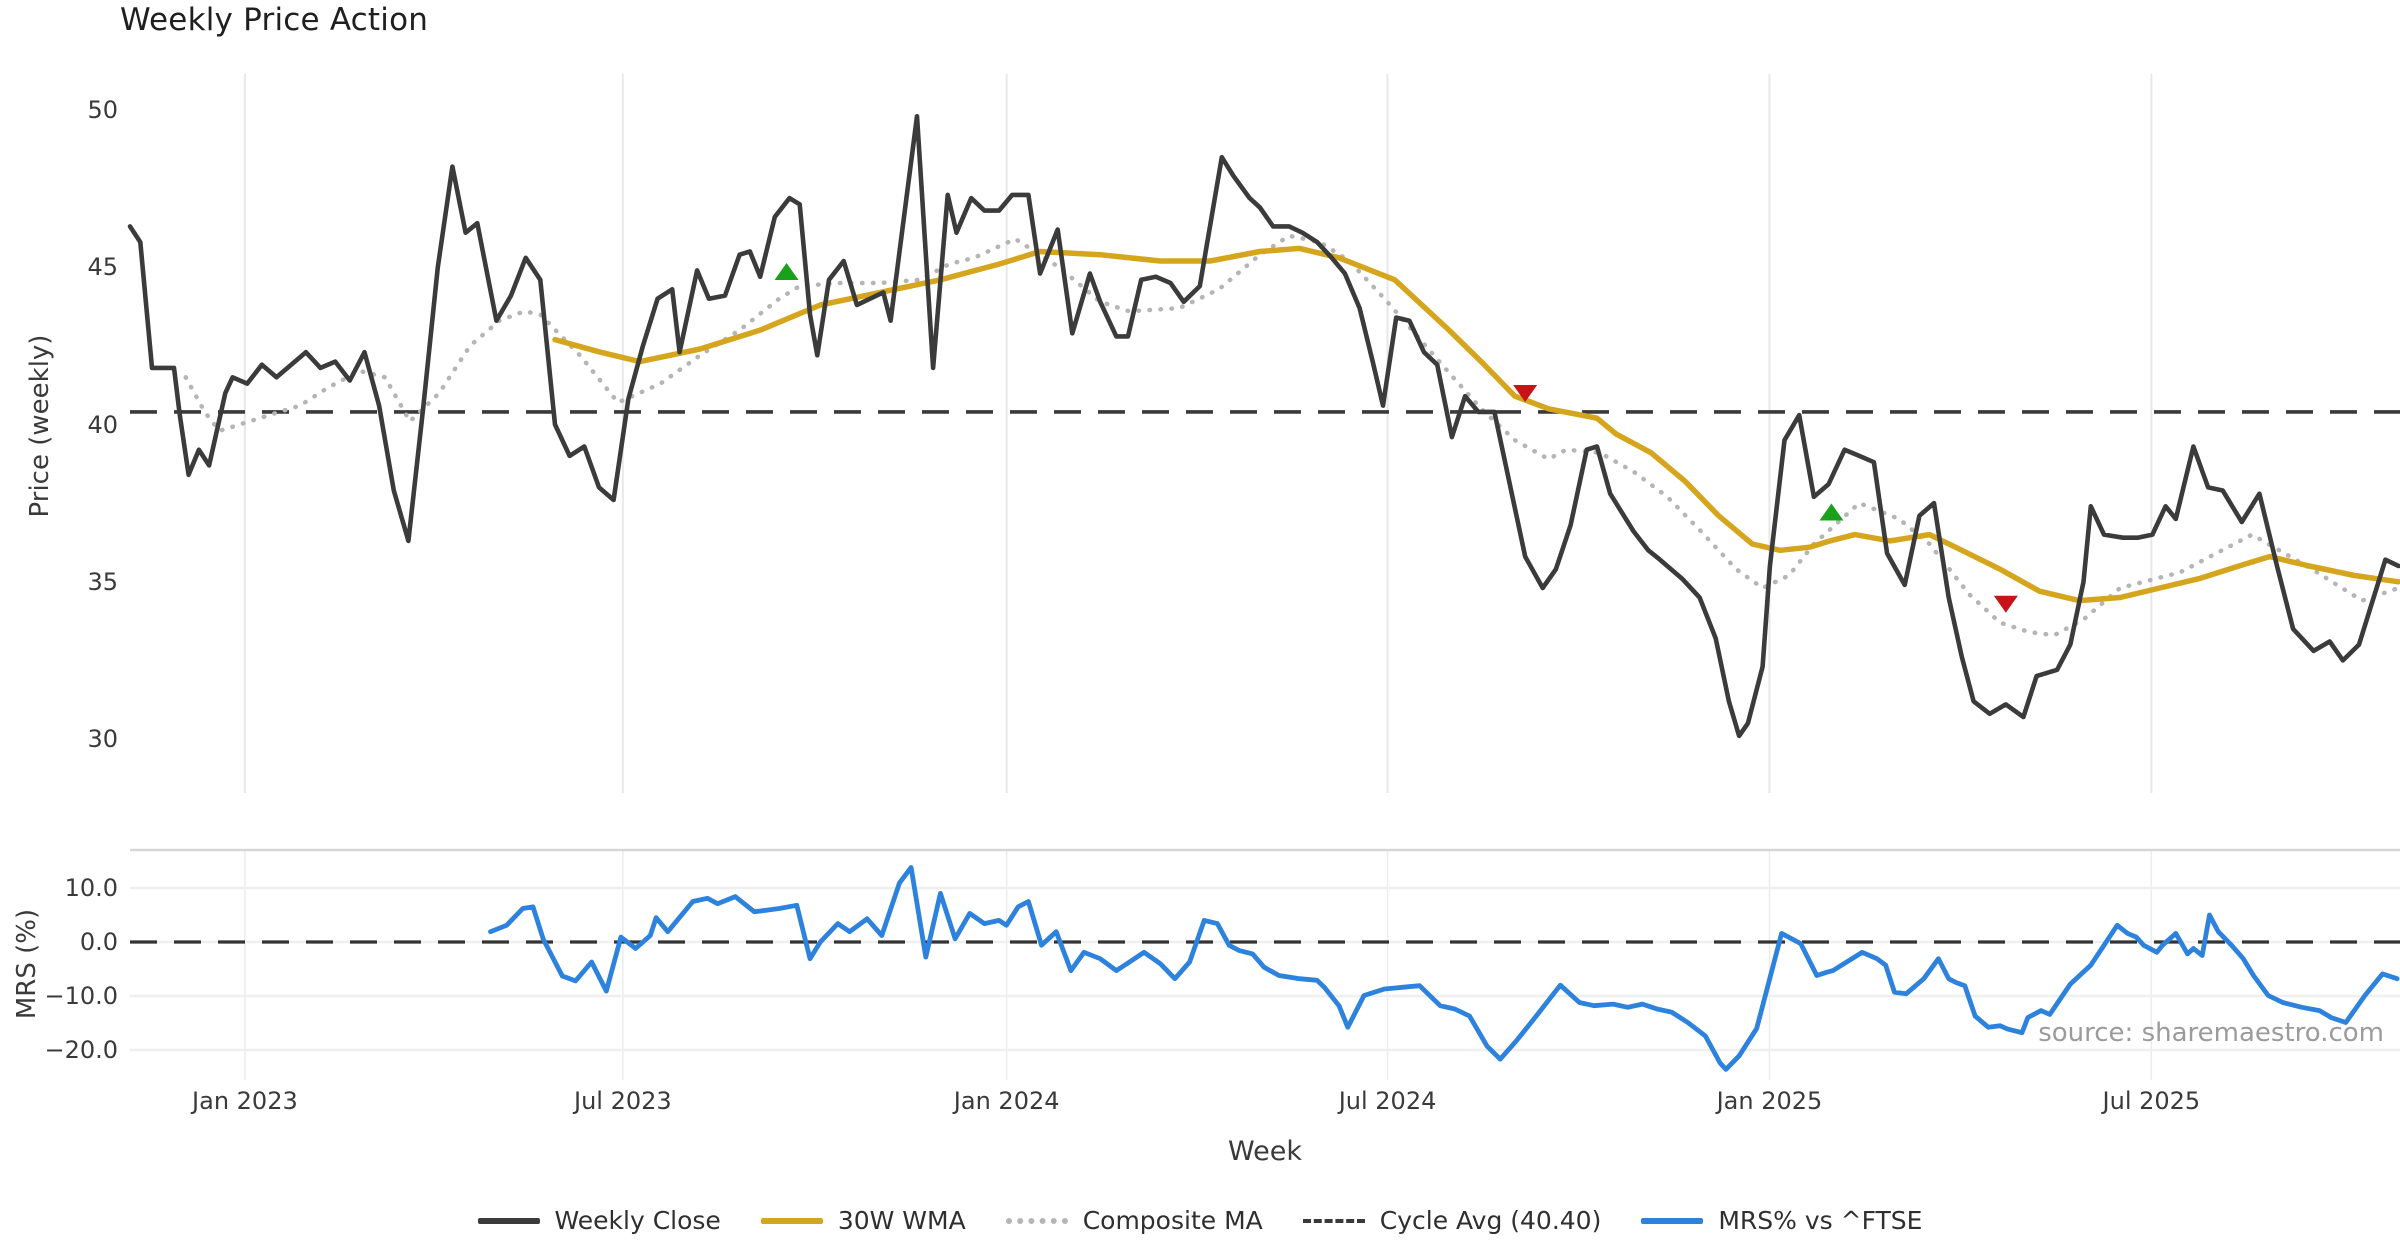 The height and width of the screenshot is (1260, 2400). What do you see at coordinates (102, 267) in the screenshot?
I see `price-ytick-label: 45` at bounding box center [102, 267].